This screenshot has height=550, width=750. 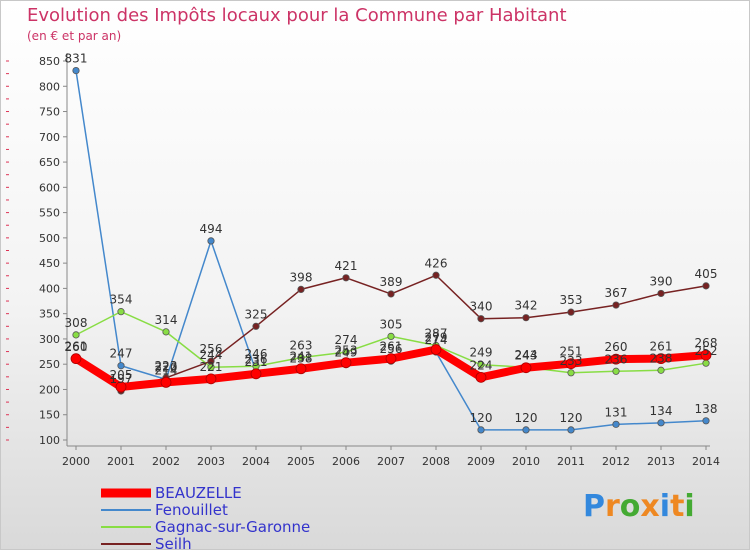 I want to click on data-label: 831, so click(x=76, y=59).